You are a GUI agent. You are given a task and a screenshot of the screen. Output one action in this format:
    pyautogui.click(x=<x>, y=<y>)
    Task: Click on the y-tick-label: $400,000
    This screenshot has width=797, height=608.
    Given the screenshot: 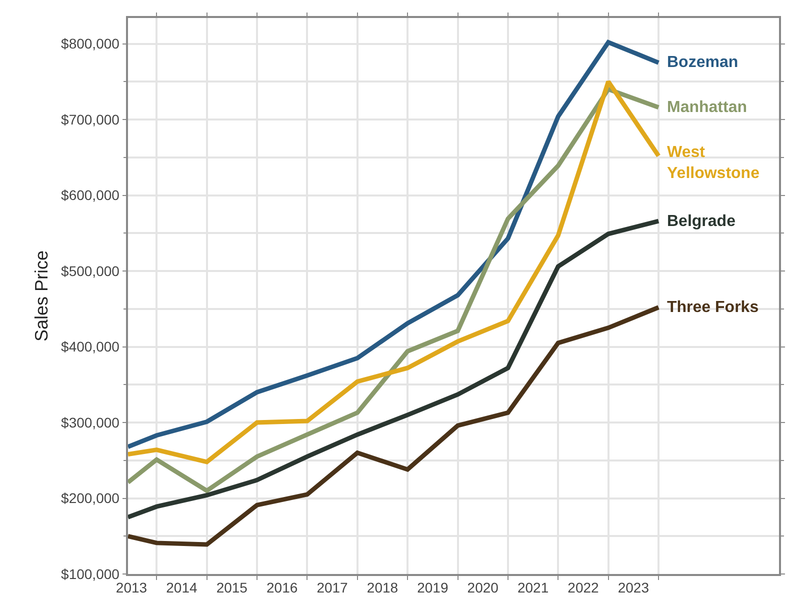 What is the action you would take?
    pyautogui.click(x=90, y=346)
    